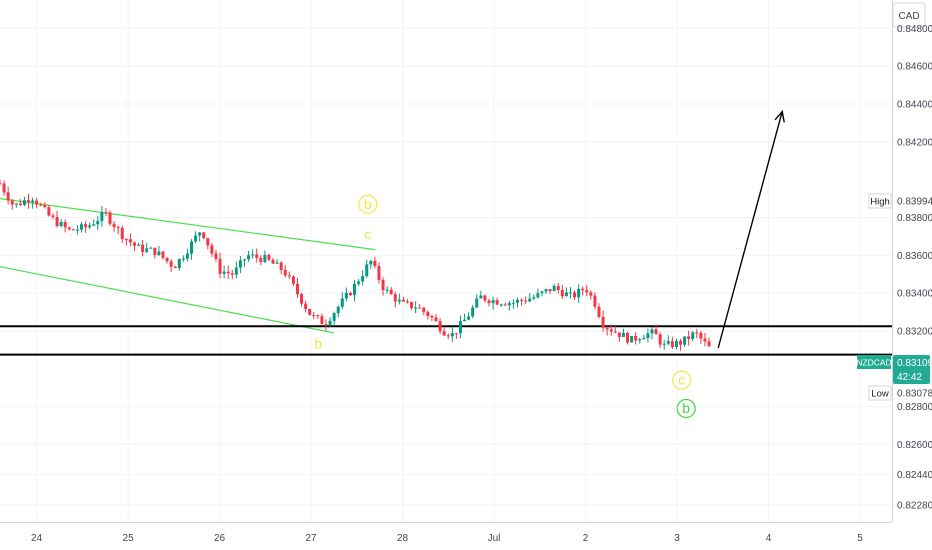  I want to click on wave-label-circled: c, so click(681, 380).